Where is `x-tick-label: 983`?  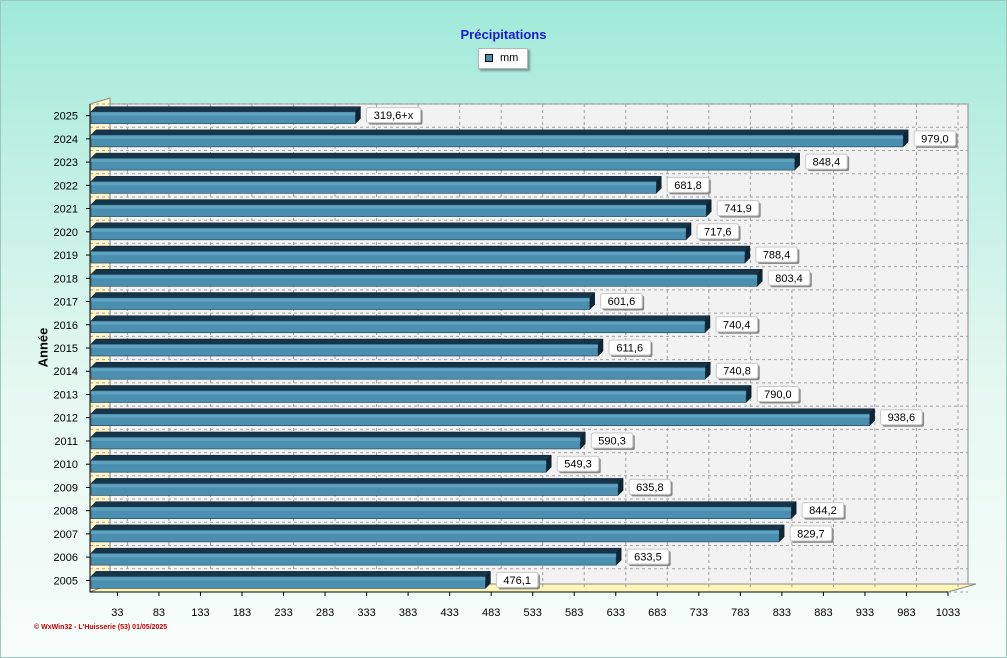 x-tick-label: 983 is located at coordinates (906, 613).